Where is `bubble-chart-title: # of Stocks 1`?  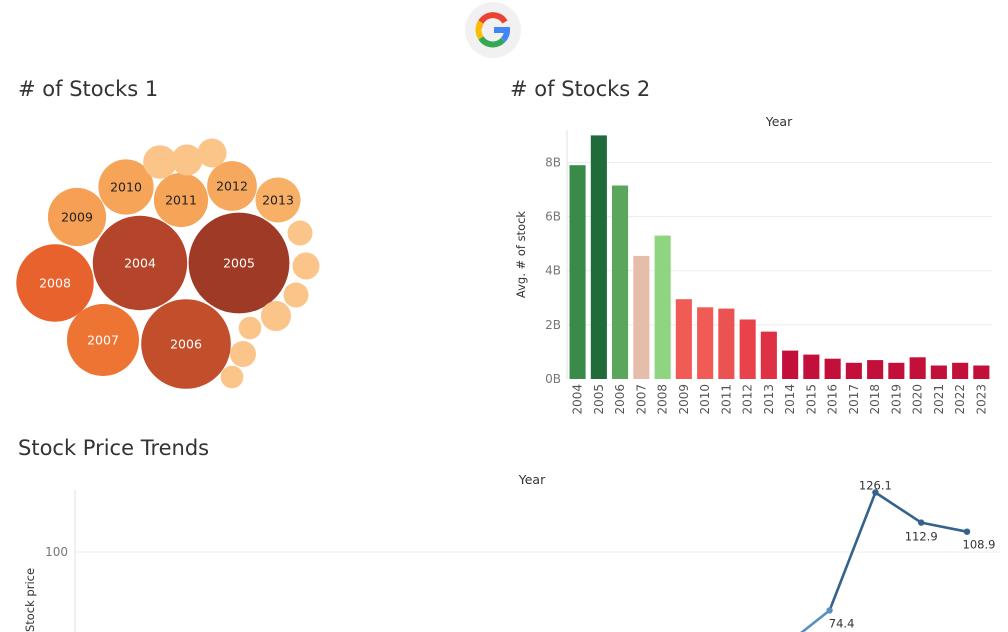 bubble-chart-title: # of Stocks 1 is located at coordinates (88, 89).